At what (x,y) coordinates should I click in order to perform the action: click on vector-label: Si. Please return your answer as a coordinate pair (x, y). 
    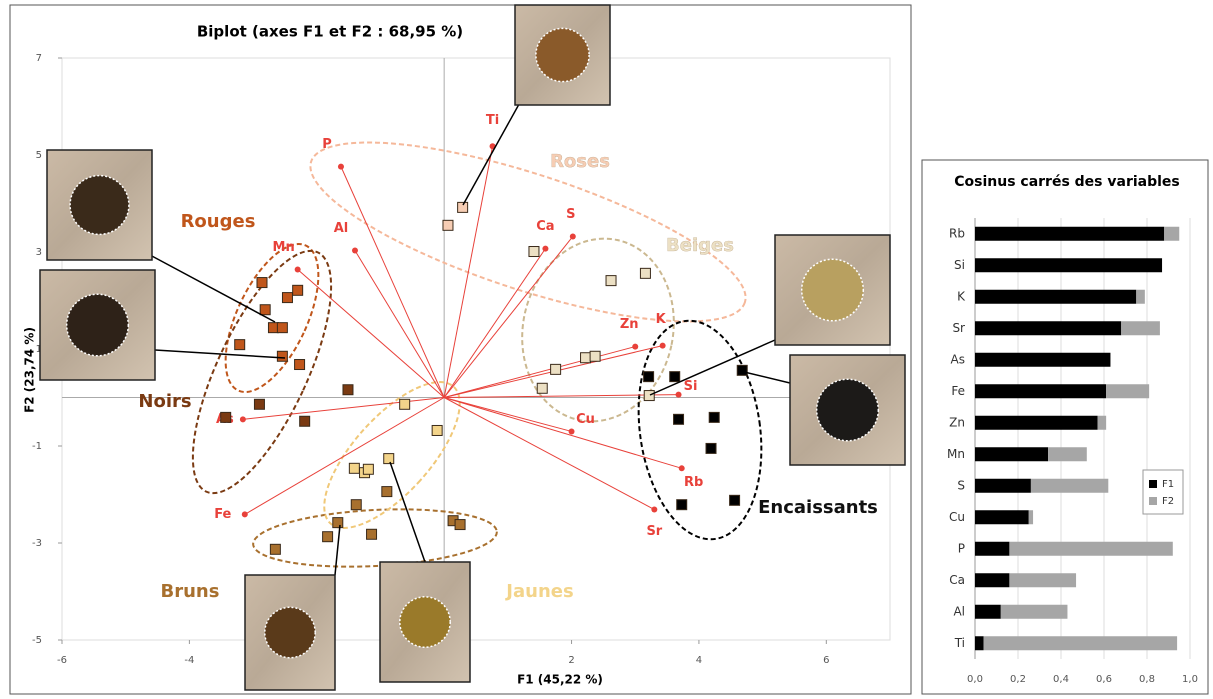
    Looking at the image, I should click on (691, 386).